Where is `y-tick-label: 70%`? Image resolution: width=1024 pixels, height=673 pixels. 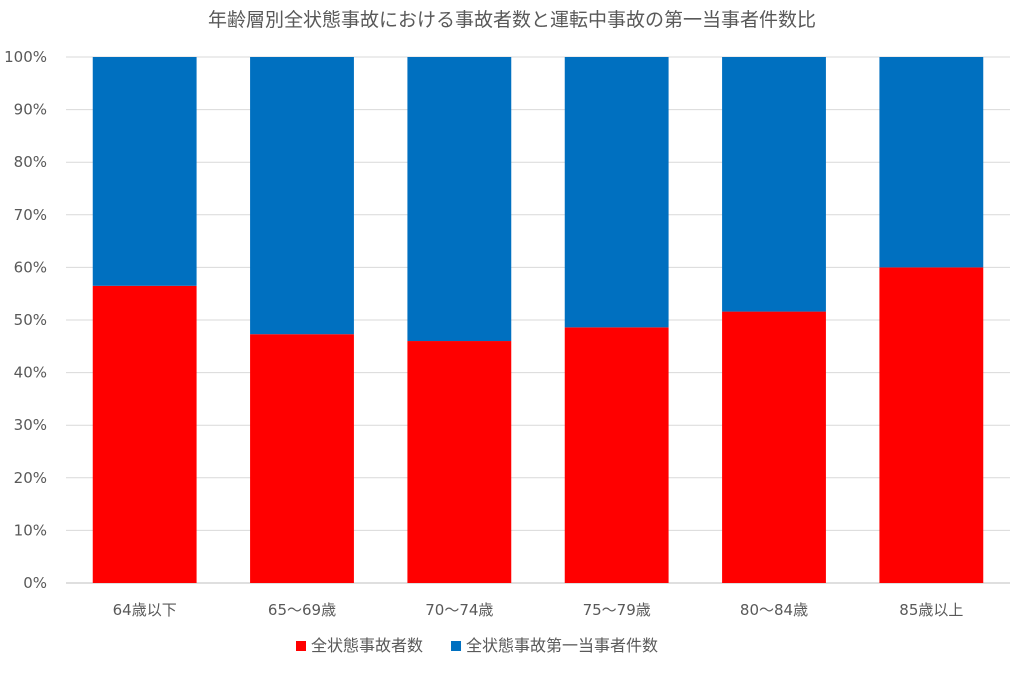
y-tick-label: 70% is located at coordinates (30, 215).